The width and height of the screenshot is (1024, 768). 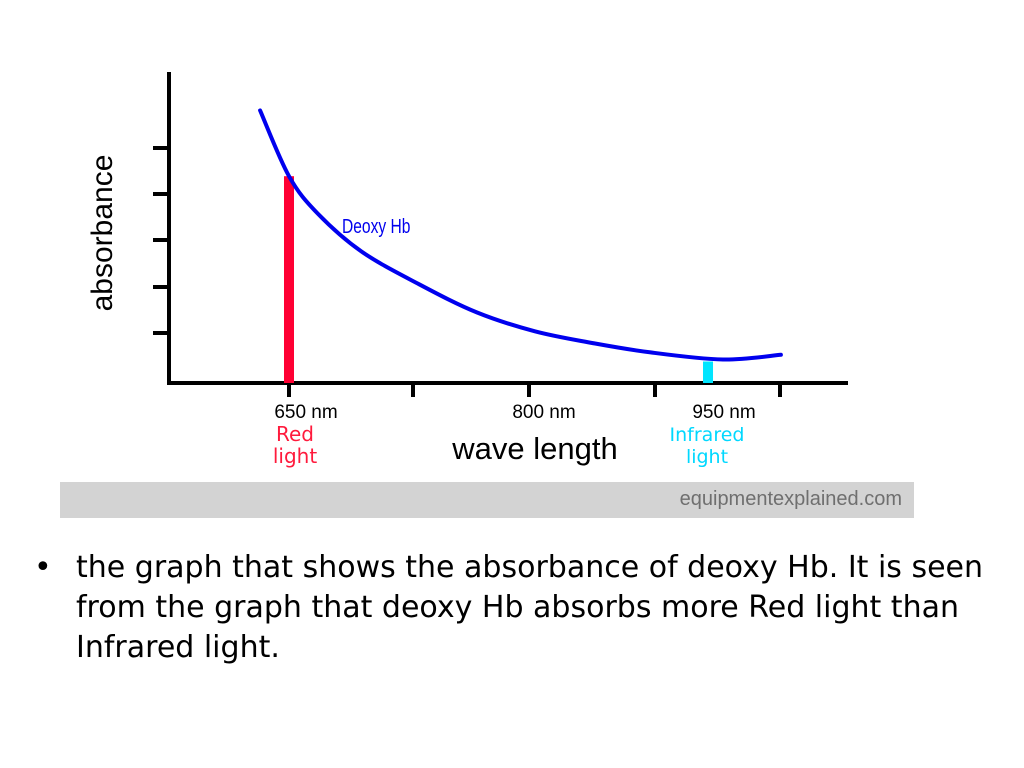 What do you see at coordinates (790, 499) in the screenshot?
I see `watermark-text: equipmentexplained.com` at bounding box center [790, 499].